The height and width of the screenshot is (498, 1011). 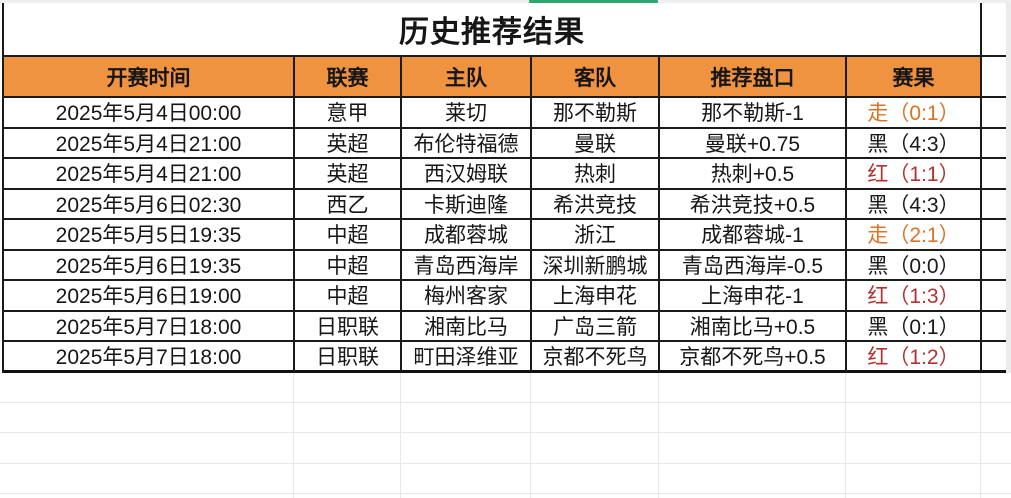 I want to click on sheet-edge-strip, so click(x=1008, y=188).